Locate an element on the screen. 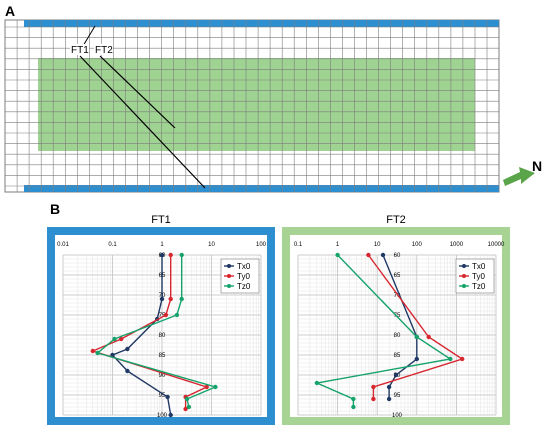 Image resolution: width=550 pixels, height=434 pixels. ft1-line is located at coordinates (142, 122).